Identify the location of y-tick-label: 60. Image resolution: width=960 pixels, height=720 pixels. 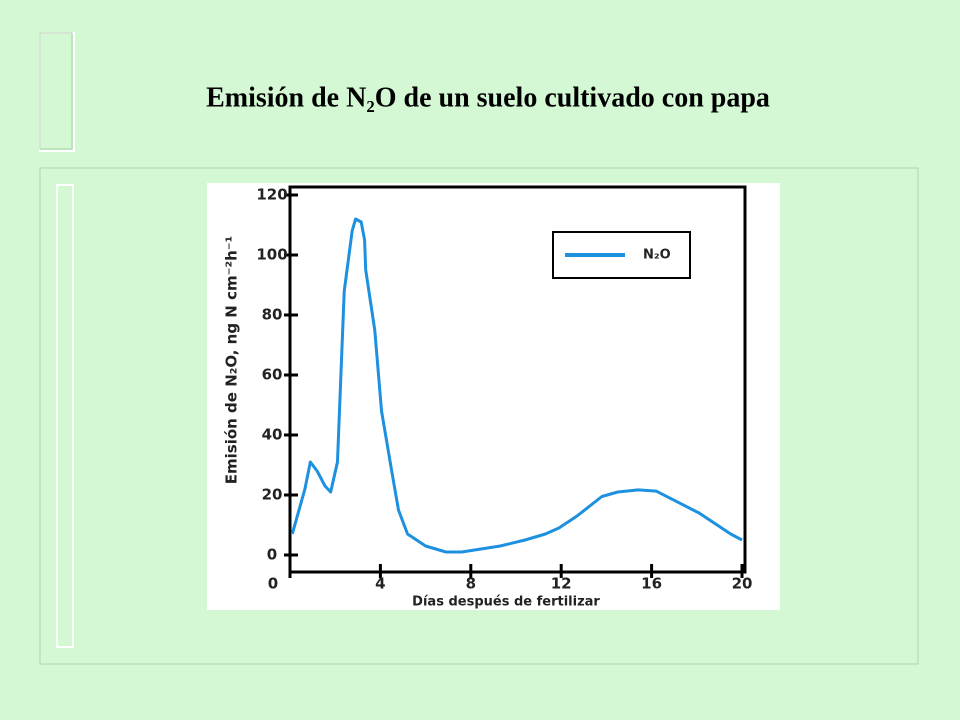
(272, 375).